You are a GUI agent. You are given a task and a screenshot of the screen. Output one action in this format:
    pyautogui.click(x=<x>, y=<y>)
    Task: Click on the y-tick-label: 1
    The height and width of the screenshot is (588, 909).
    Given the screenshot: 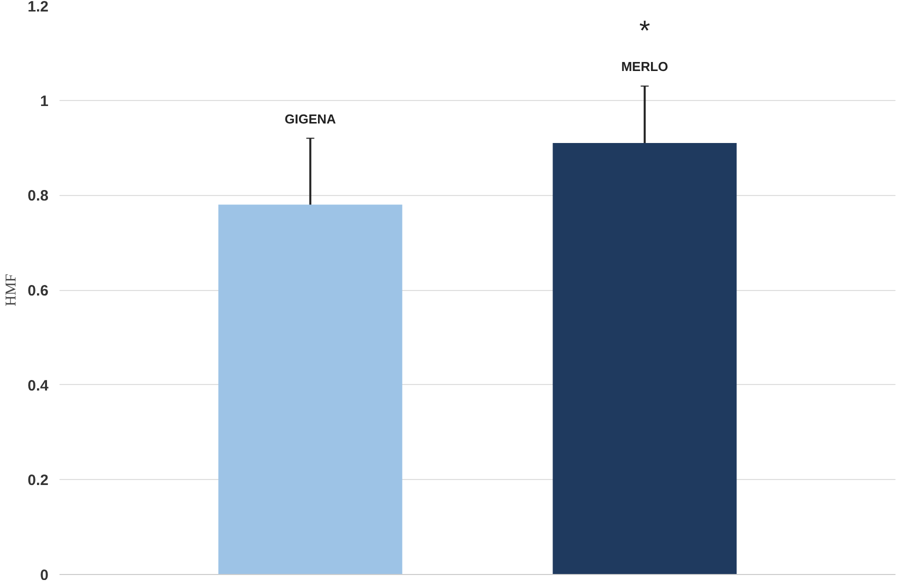 What is the action you would take?
    pyautogui.click(x=44, y=101)
    